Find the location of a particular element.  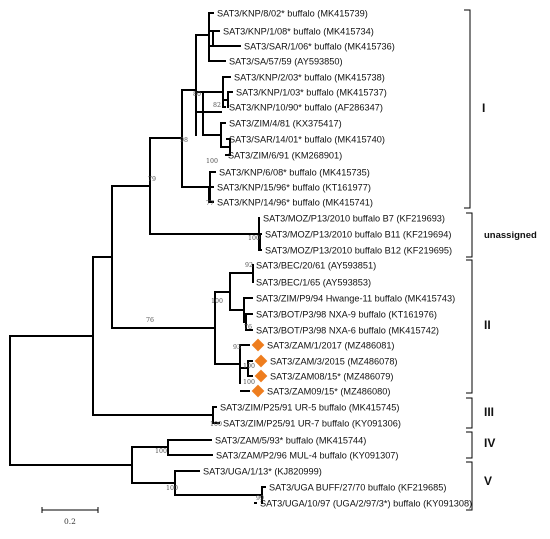

leaf-label: SAT3/BOT/P3/98 NXA-9 buffalo (KT161976) is located at coordinates (346, 314).